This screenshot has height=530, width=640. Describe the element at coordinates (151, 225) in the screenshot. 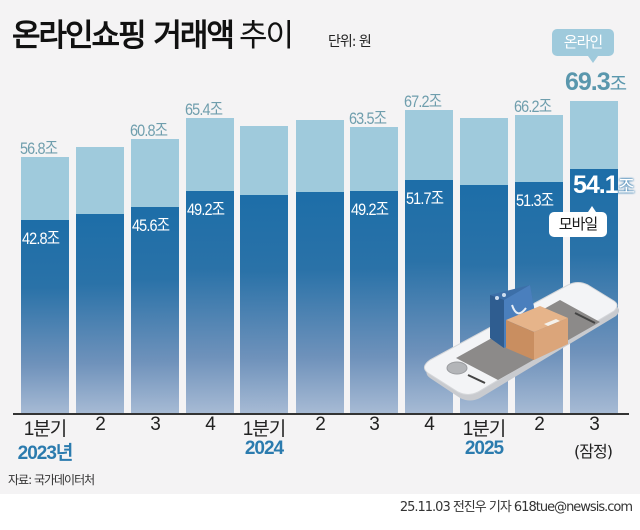

I see `mobile-value-label: 45.6조` at that location.